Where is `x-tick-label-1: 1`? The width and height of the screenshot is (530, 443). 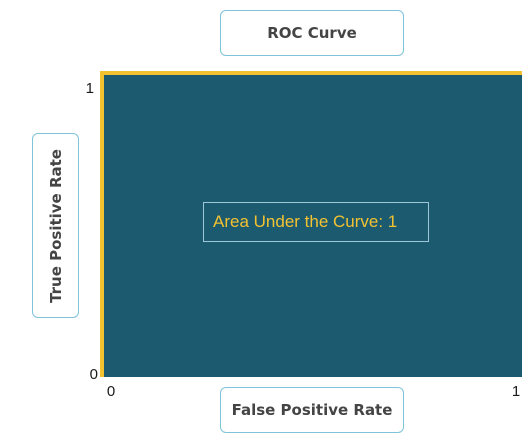
x-tick-label-1: 1 is located at coordinates (516, 391).